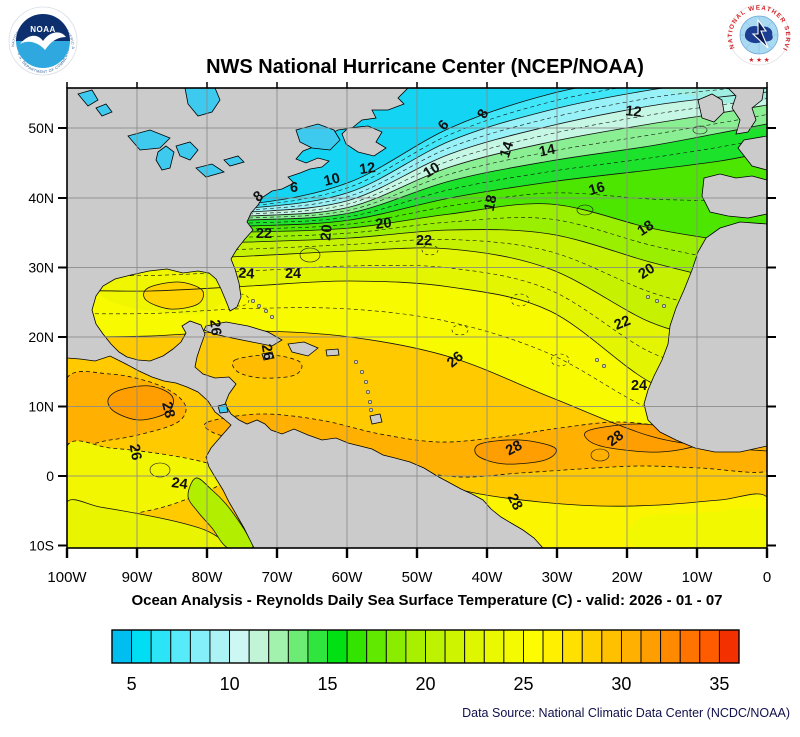 Image resolution: width=800 pixels, height=737 pixels. Describe the element at coordinates (488, 577) in the screenshot. I see `x-axis-label: 40W` at that location.